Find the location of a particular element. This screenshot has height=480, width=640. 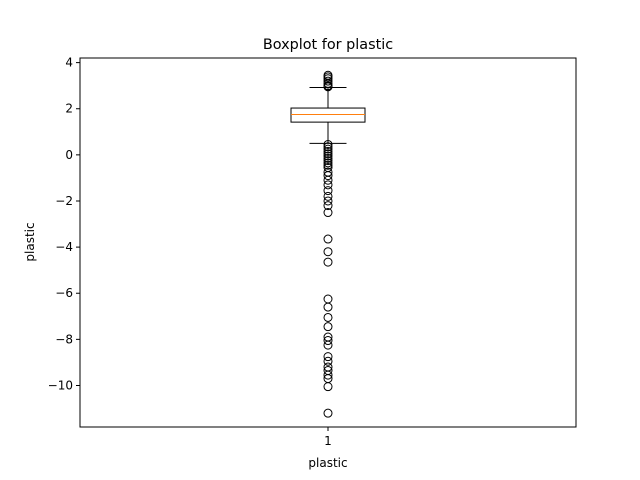

x-tick-label: 1 is located at coordinates (328, 441).